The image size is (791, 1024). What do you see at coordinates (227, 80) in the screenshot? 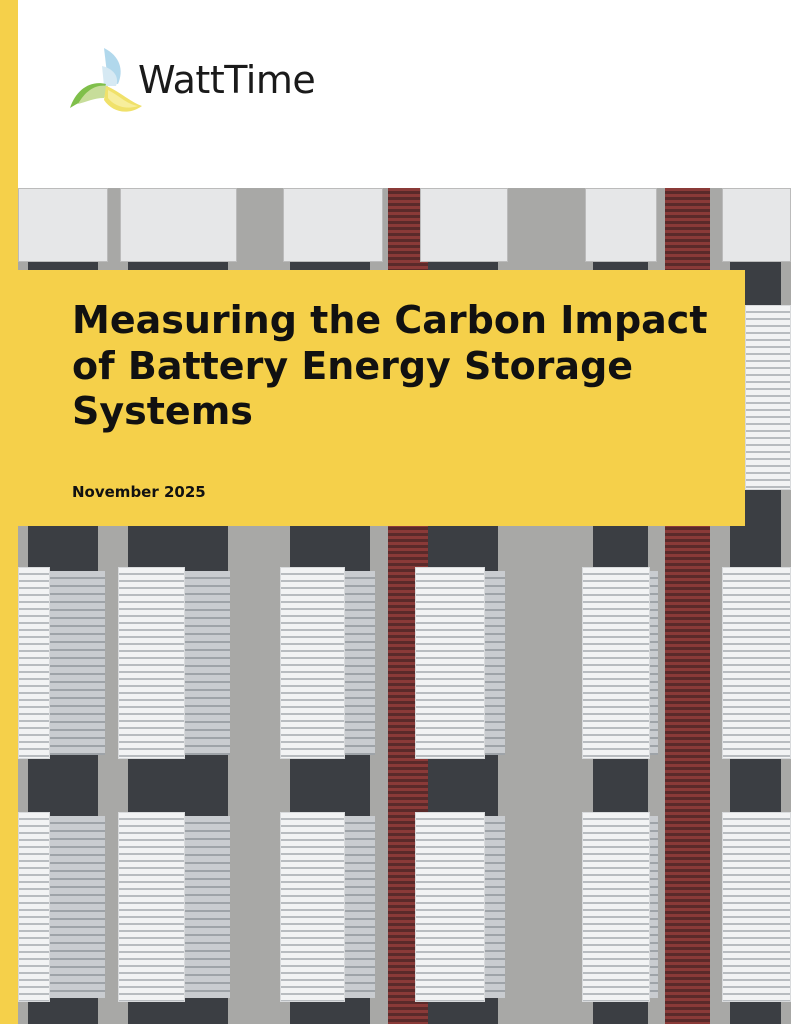
I see `logo-wordmark: WattTime` at bounding box center [227, 80].